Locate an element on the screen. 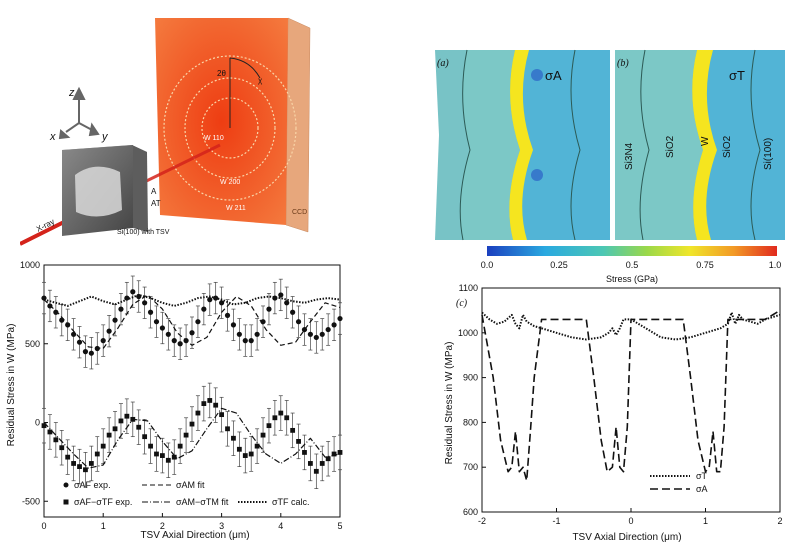 This screenshot has height=544, width=800. chart-right-ylabel: Residual Stress in W (MPa) is located at coordinates (449, 403).